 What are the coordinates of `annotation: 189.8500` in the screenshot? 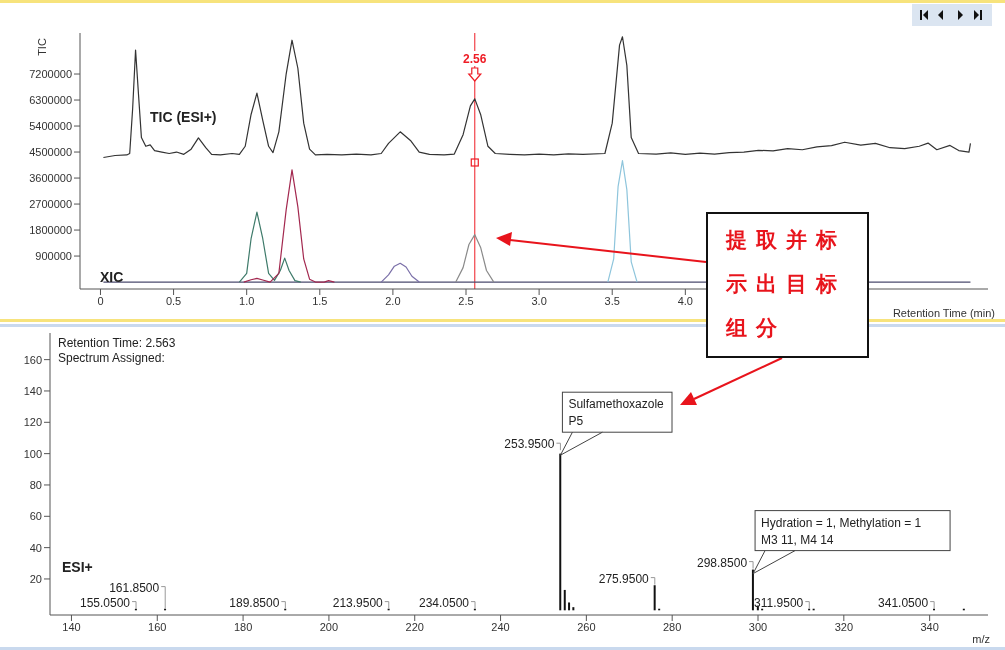 It's located at (254, 602).